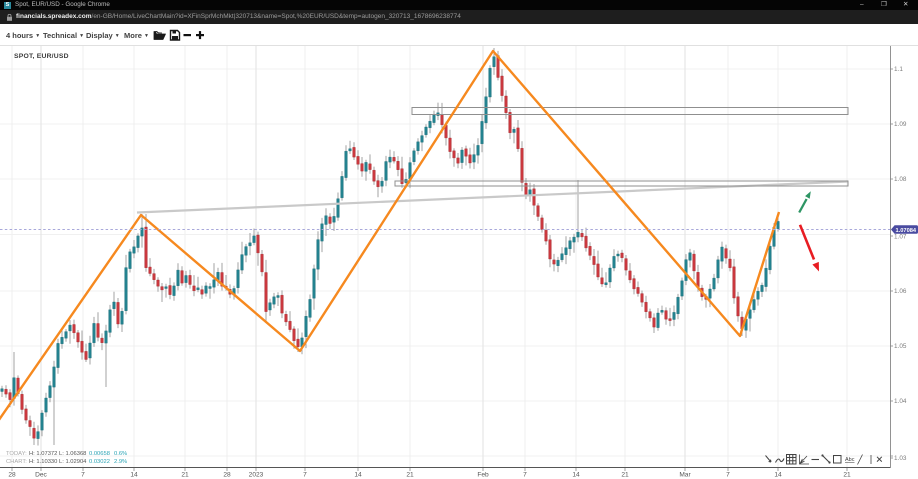 Image resolution: width=918 pixels, height=479 pixels. Describe the element at coordinates (900, 179) in the screenshot. I see `svg-text: 1.08` at that location.